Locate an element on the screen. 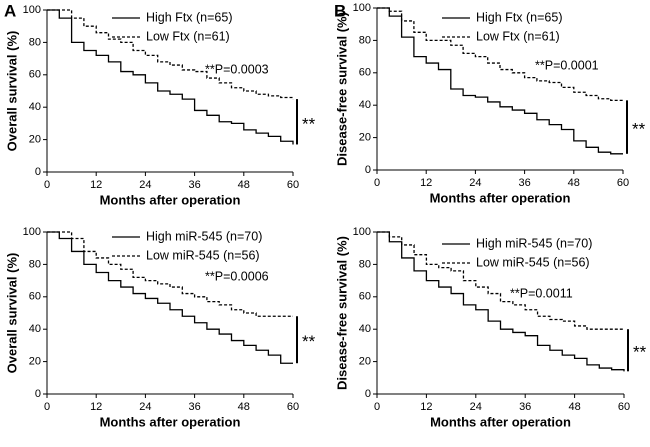 The height and width of the screenshot is (447, 650). p-value-annotation: **P=0.0001 is located at coordinates (567, 65).